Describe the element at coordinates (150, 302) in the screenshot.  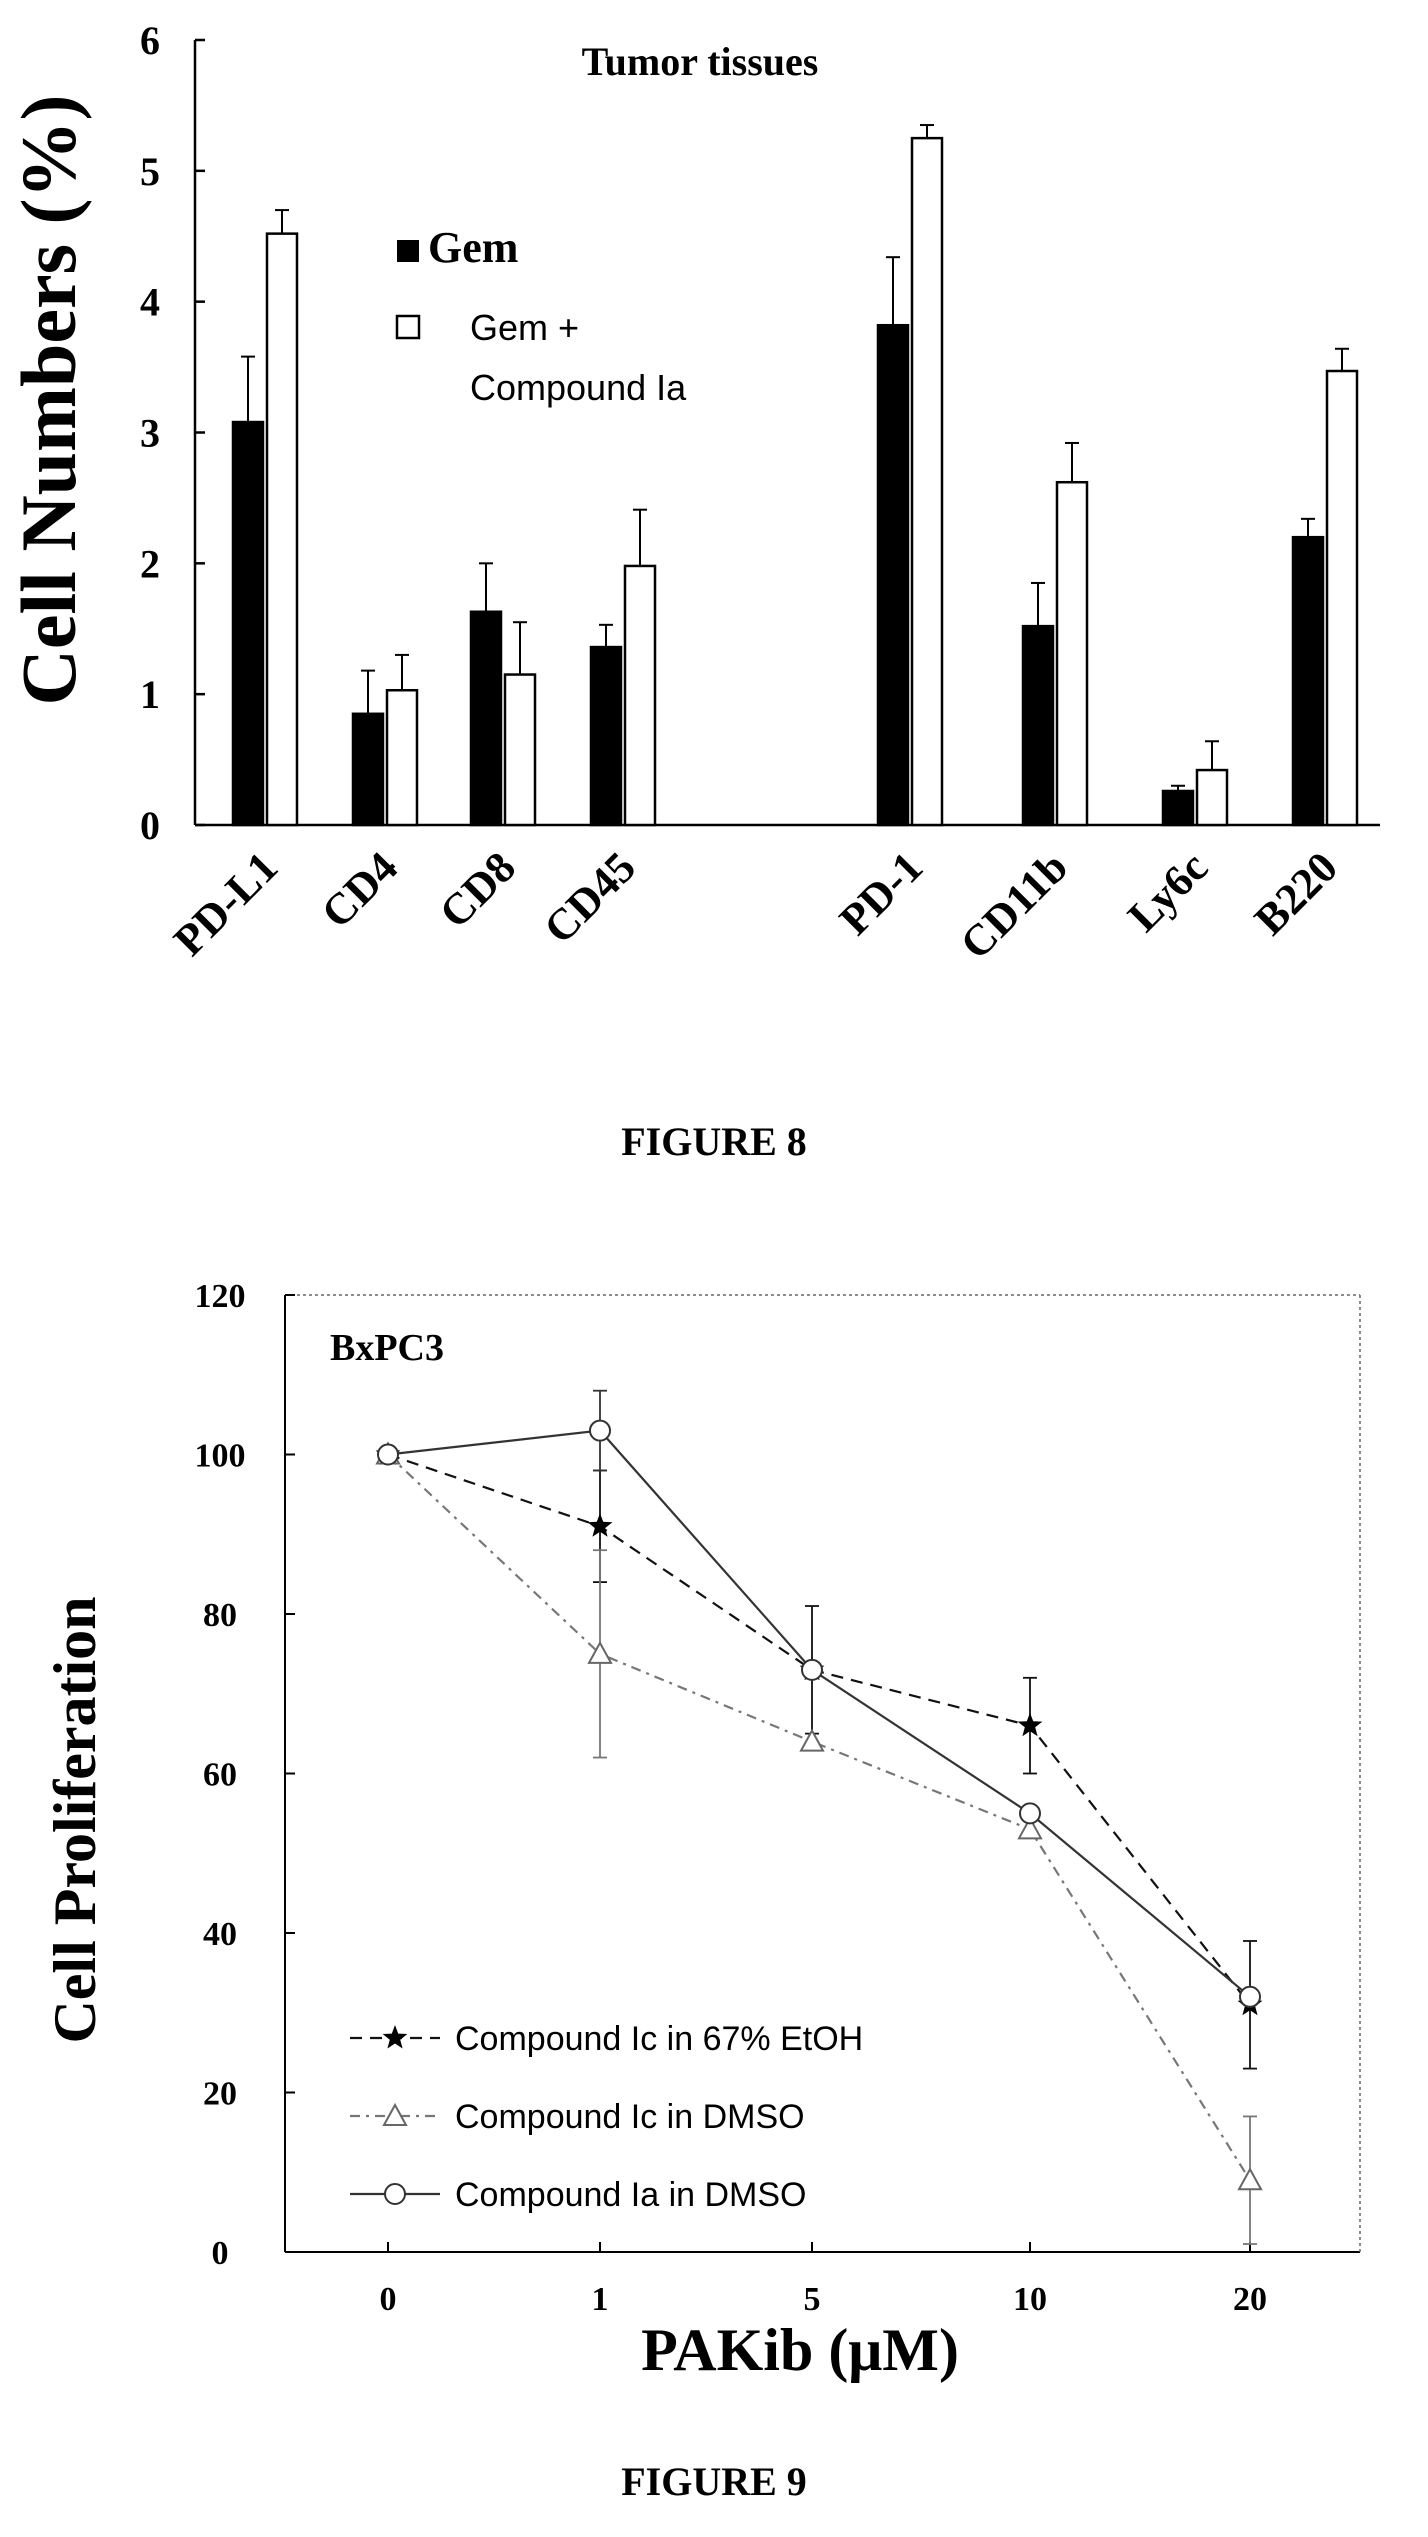
I see `y-tick-label: 4` at that location.